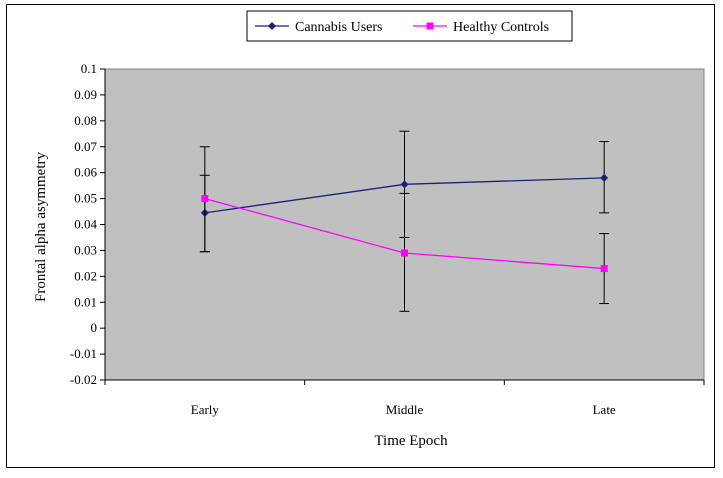 This screenshot has height=478, width=723. I want to click on legend-box, so click(409, 26).